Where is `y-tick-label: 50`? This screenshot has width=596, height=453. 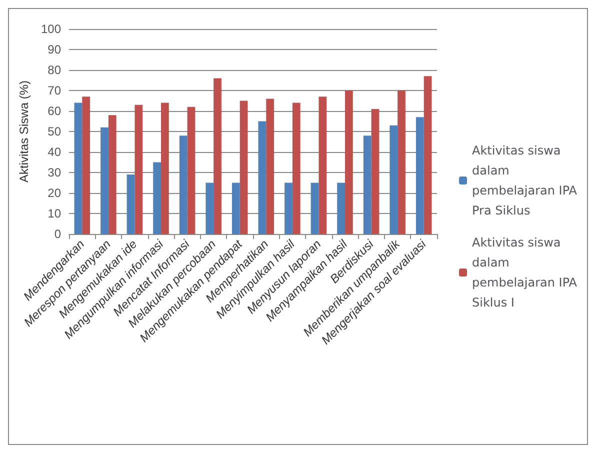 y-tick-label: 50 is located at coordinates (55, 131).